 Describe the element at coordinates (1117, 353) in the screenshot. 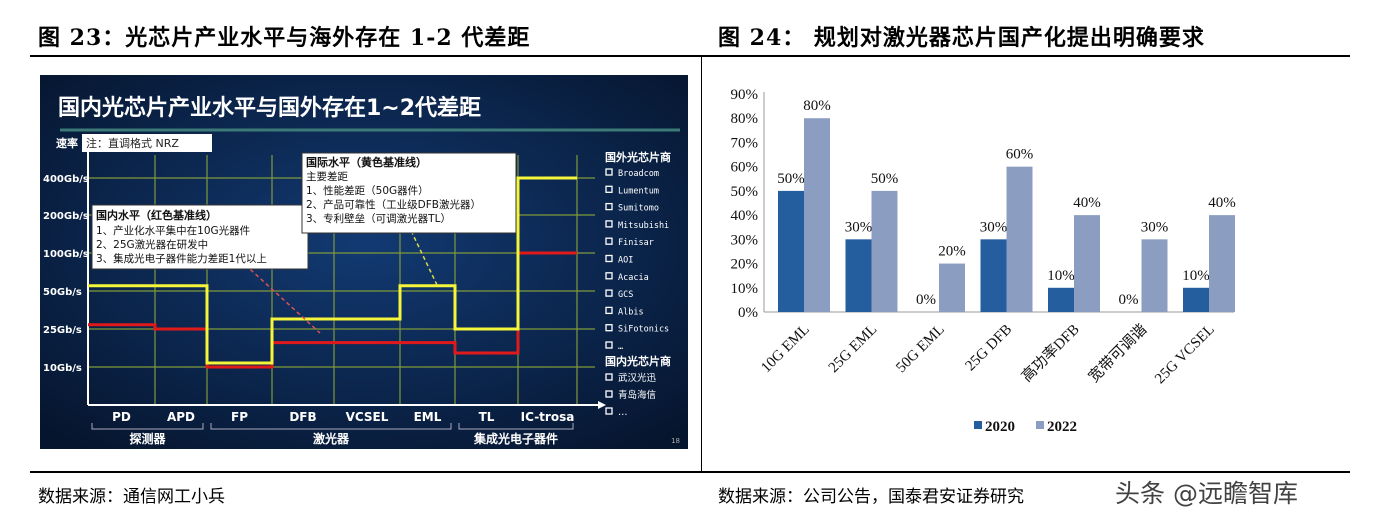

I see `x-tick-label: 宽带可调谐` at that location.